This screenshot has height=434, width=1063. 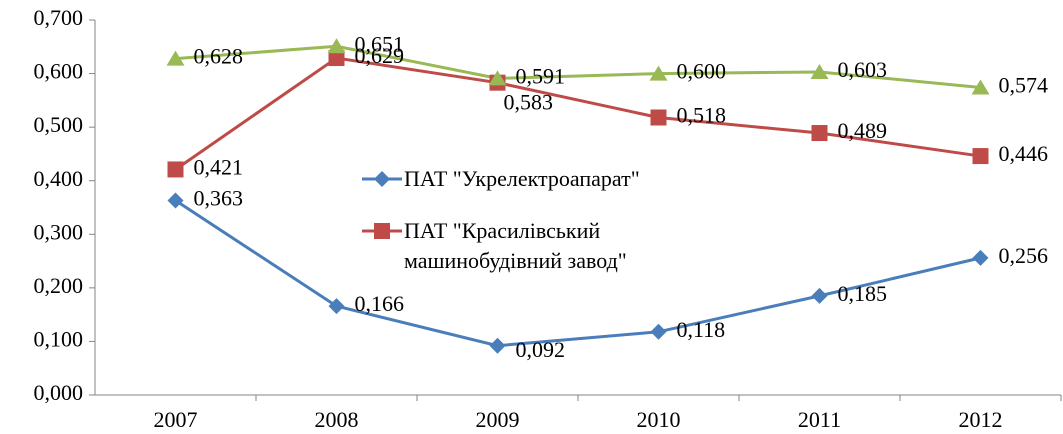 What do you see at coordinates (863, 293) in the screenshot?
I see `data-label: 0,185` at bounding box center [863, 293].